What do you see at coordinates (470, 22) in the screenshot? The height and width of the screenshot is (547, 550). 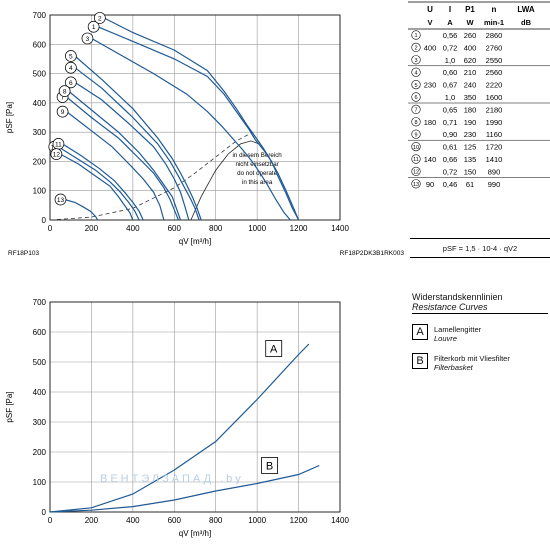 I see `table-unit: W` at bounding box center [470, 22].